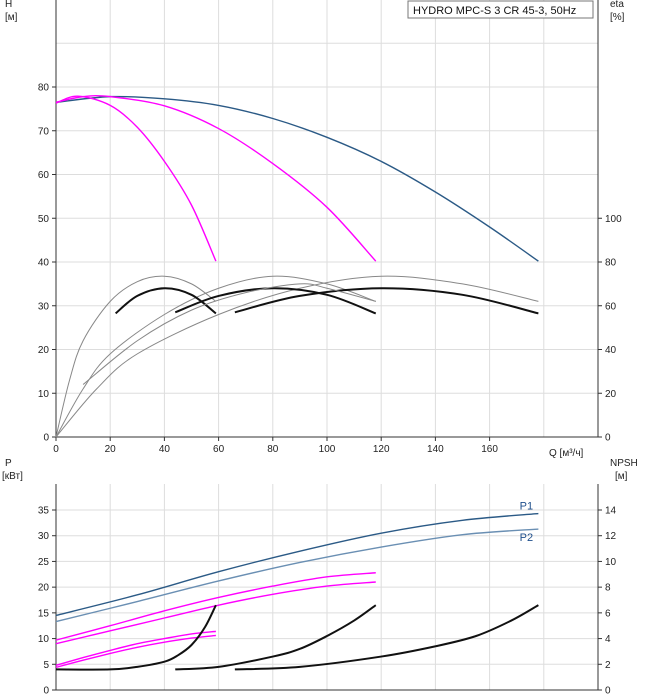  Describe the element at coordinates (44, 175) in the screenshot. I see `left-tick-label: 60` at that location.